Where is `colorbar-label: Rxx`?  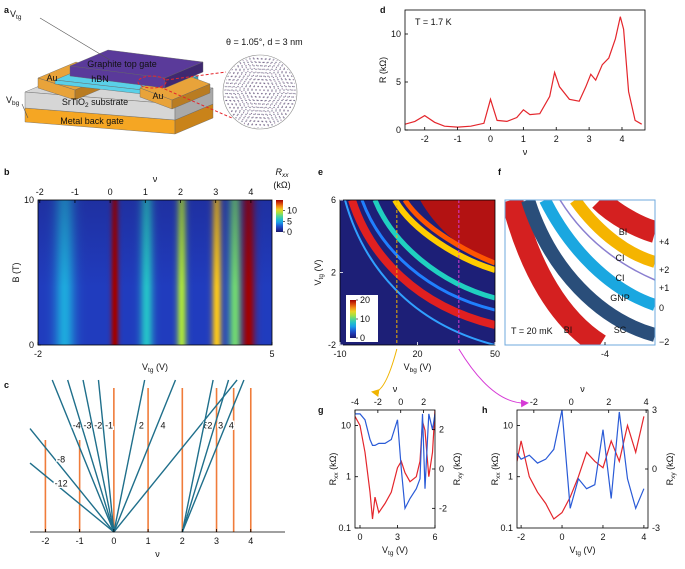
colorbar-label: Rxx is located at coordinates (283, 173).